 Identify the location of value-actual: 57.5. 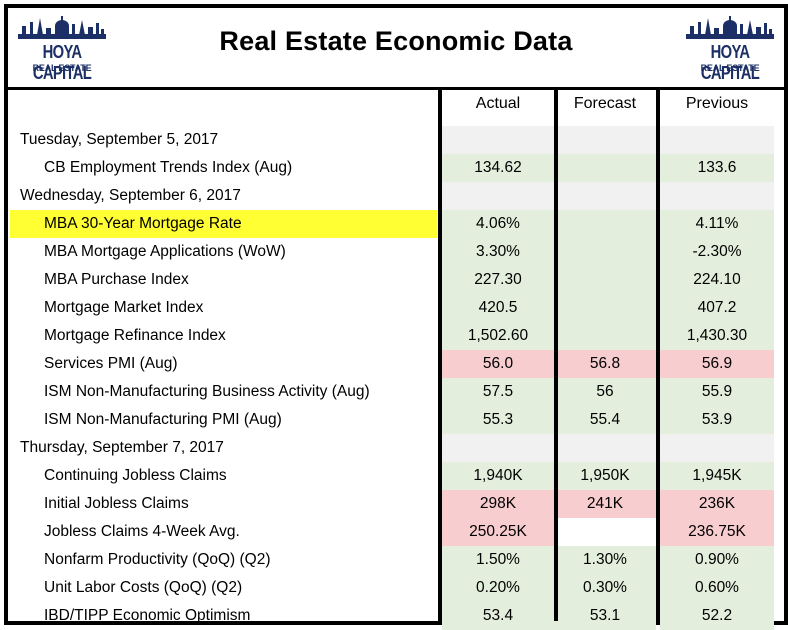
(498, 391).